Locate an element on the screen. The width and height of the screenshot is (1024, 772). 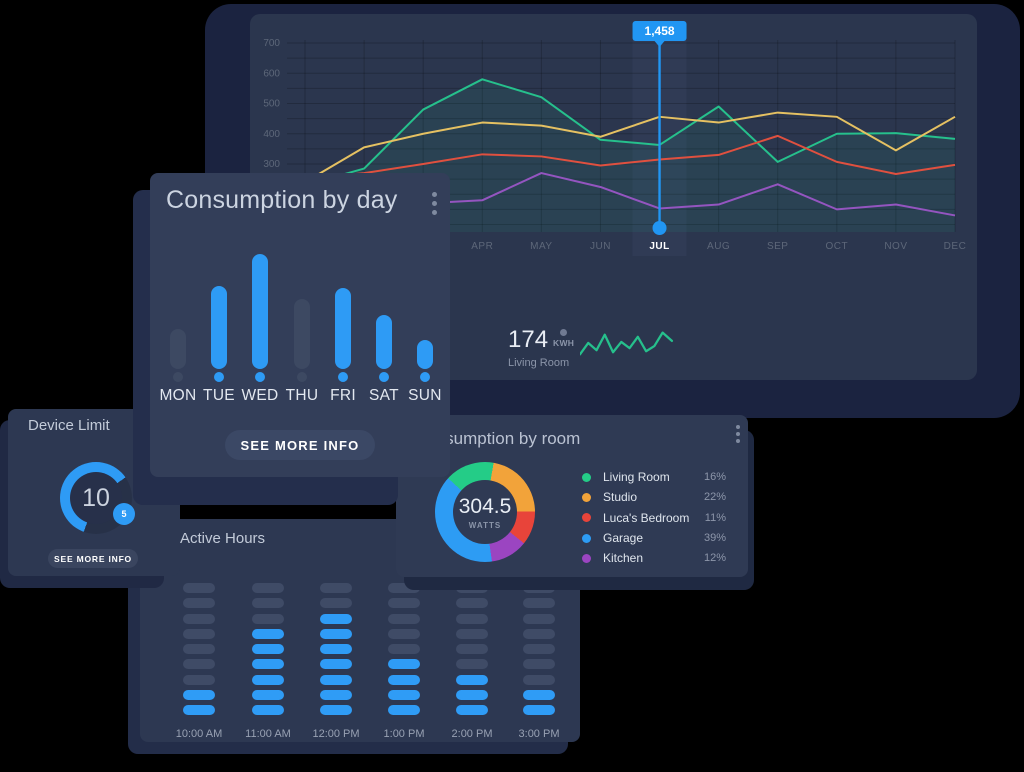
legend-row: Luca's Bedroom 11% is located at coordinates (654, 518).